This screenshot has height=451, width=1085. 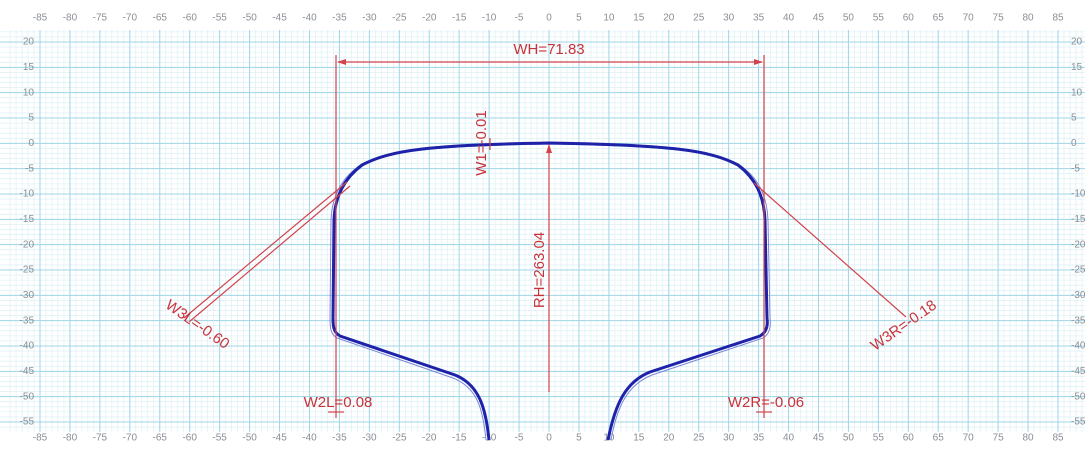 What do you see at coordinates (699, 438) in the screenshot?
I see `x-tick-label: 25` at bounding box center [699, 438].